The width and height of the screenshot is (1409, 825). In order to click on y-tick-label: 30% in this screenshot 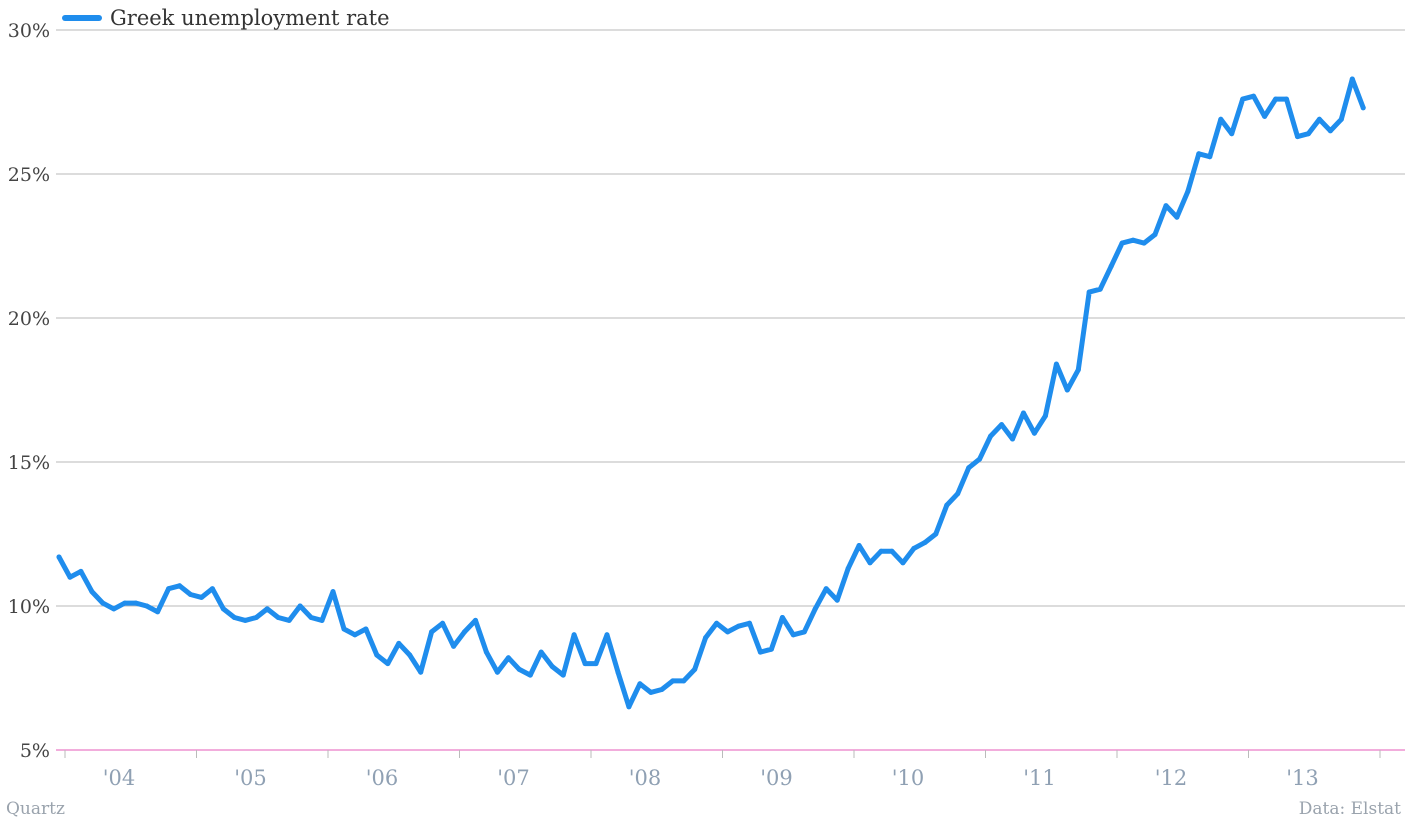, I will do `click(29, 31)`.